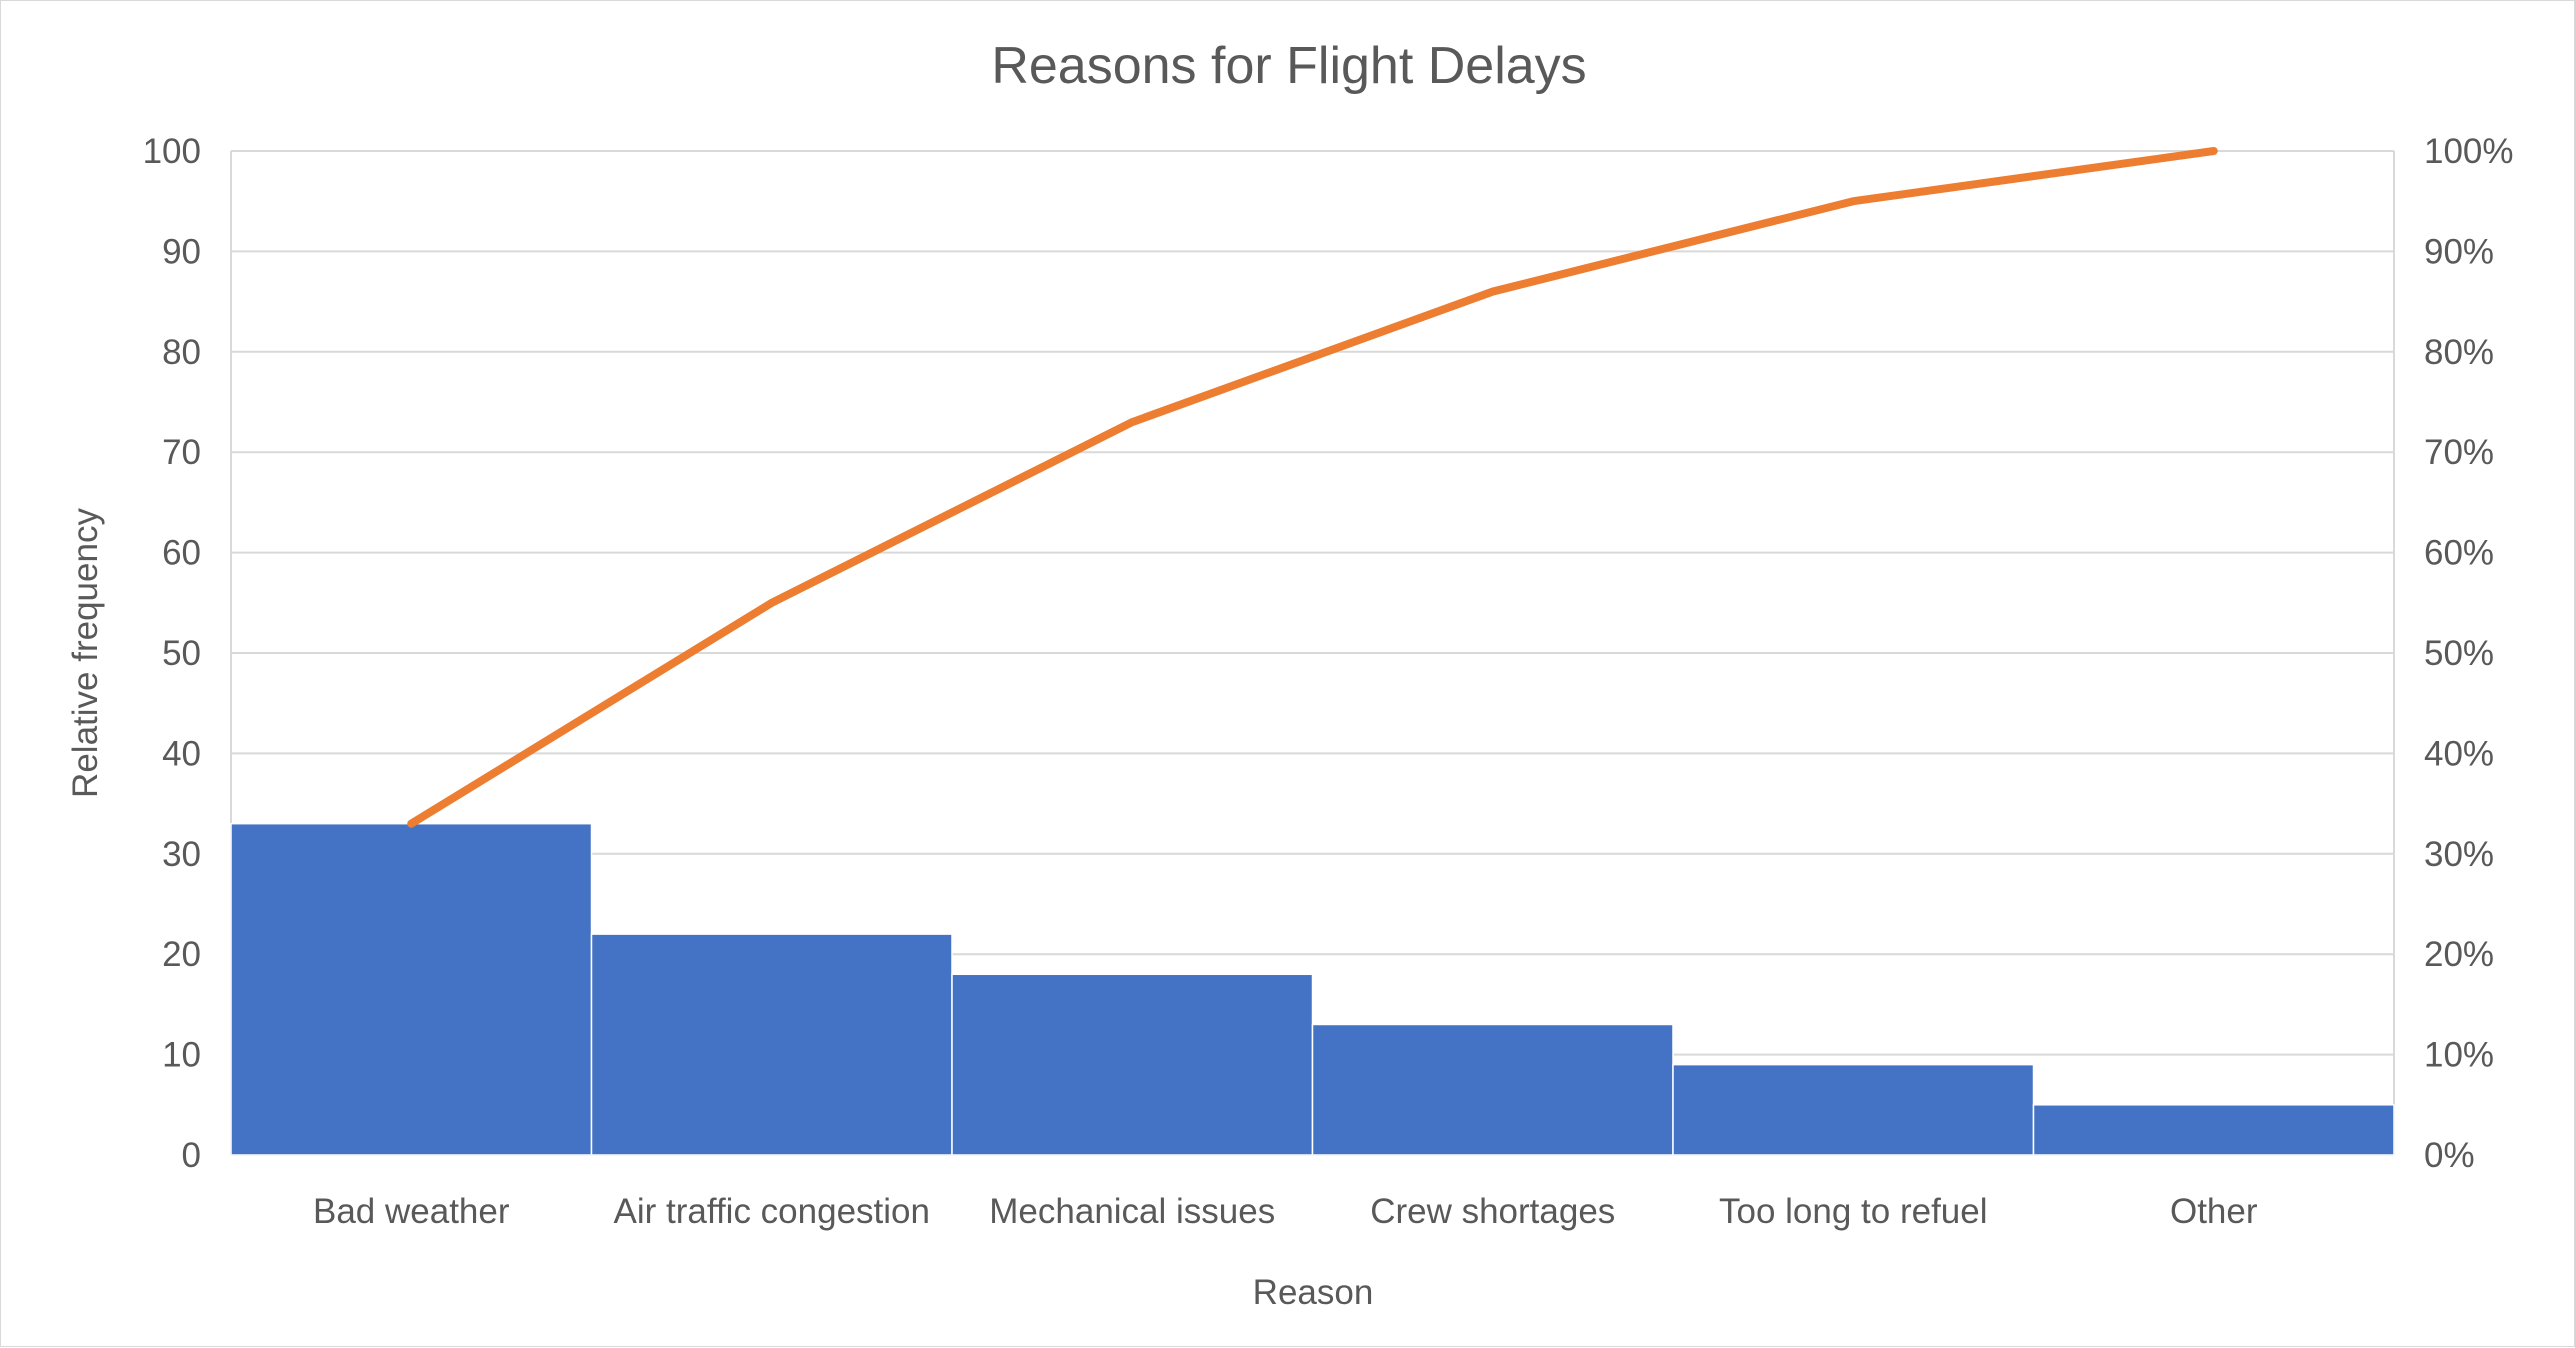 Image resolution: width=2575 pixels, height=1348 pixels. I want to click on x-tick-label: Other, so click(2214, 1211).